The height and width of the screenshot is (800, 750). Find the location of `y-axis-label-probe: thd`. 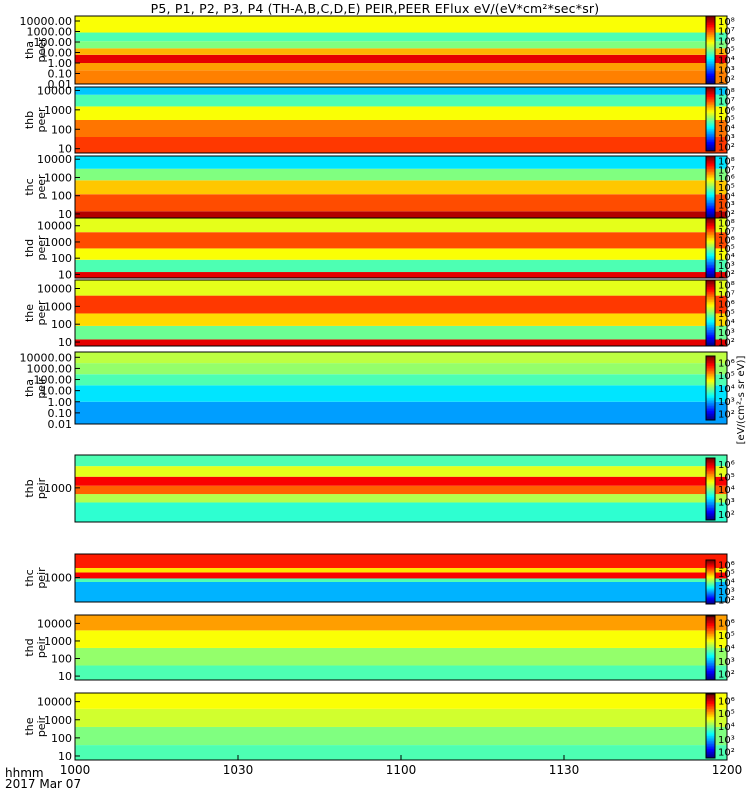

y-axis-label-probe: thd is located at coordinates (29, 647).